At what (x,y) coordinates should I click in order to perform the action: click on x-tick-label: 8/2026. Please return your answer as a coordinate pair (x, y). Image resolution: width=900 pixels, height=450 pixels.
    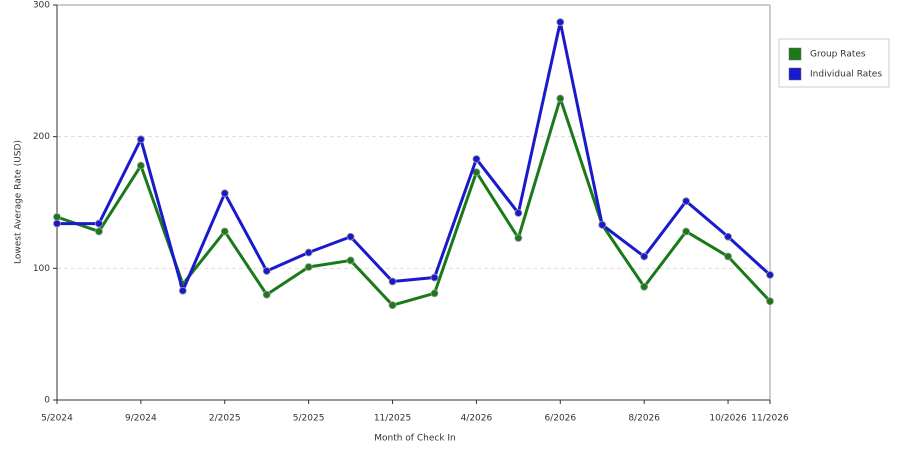
    Looking at the image, I should click on (644, 419).